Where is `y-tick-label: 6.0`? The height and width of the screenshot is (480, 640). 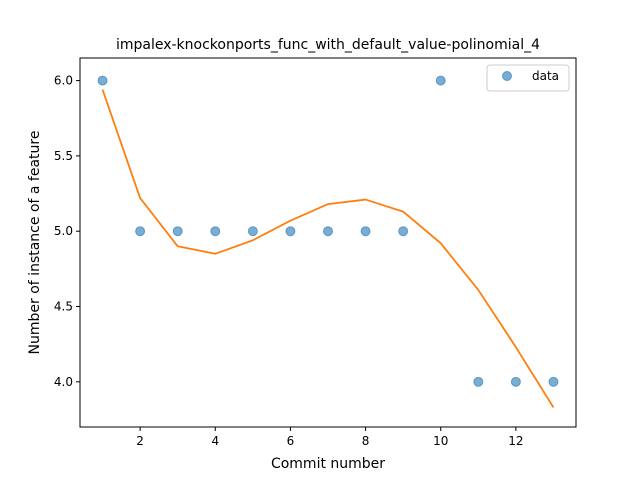
y-tick-label: 6.0 is located at coordinates (63, 81).